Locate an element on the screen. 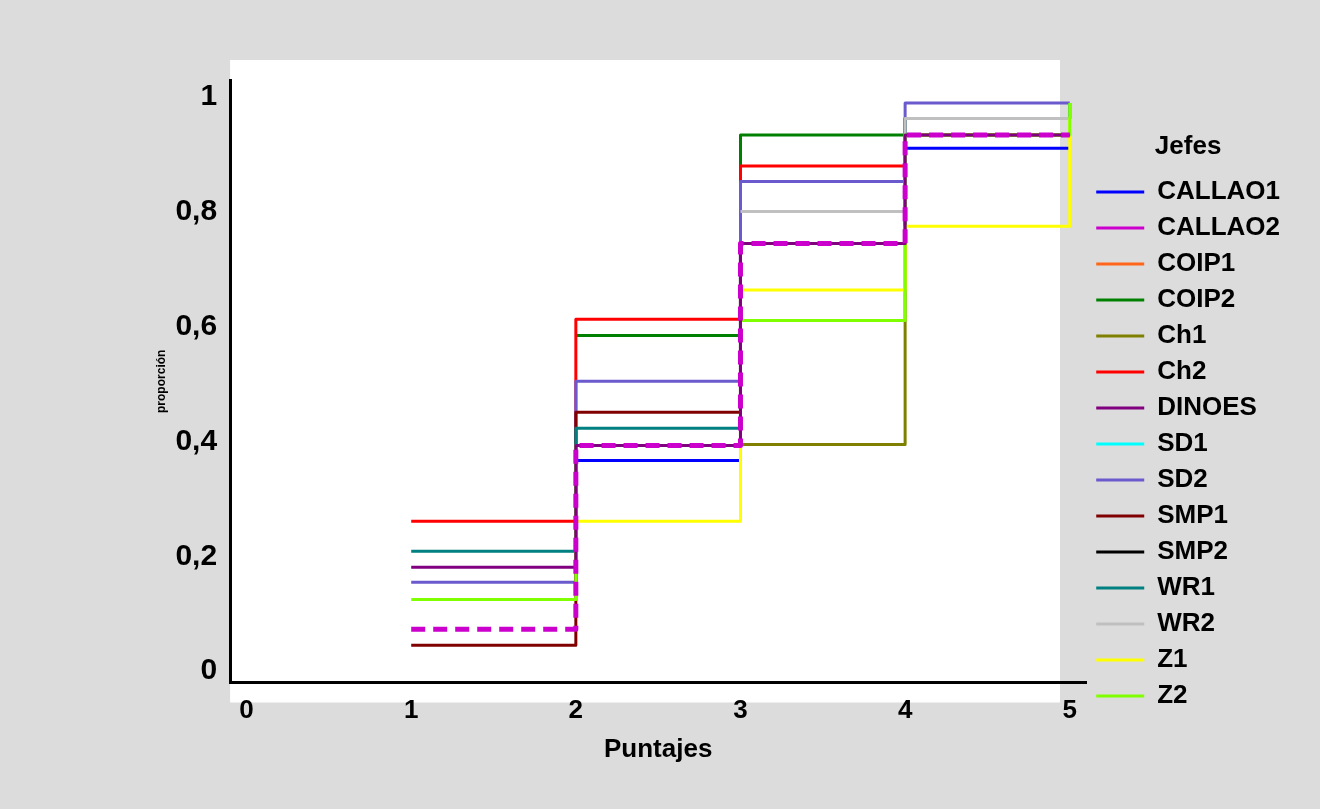 The image size is (1320, 809). y-tick-label: 0,6 is located at coordinates (196, 325).